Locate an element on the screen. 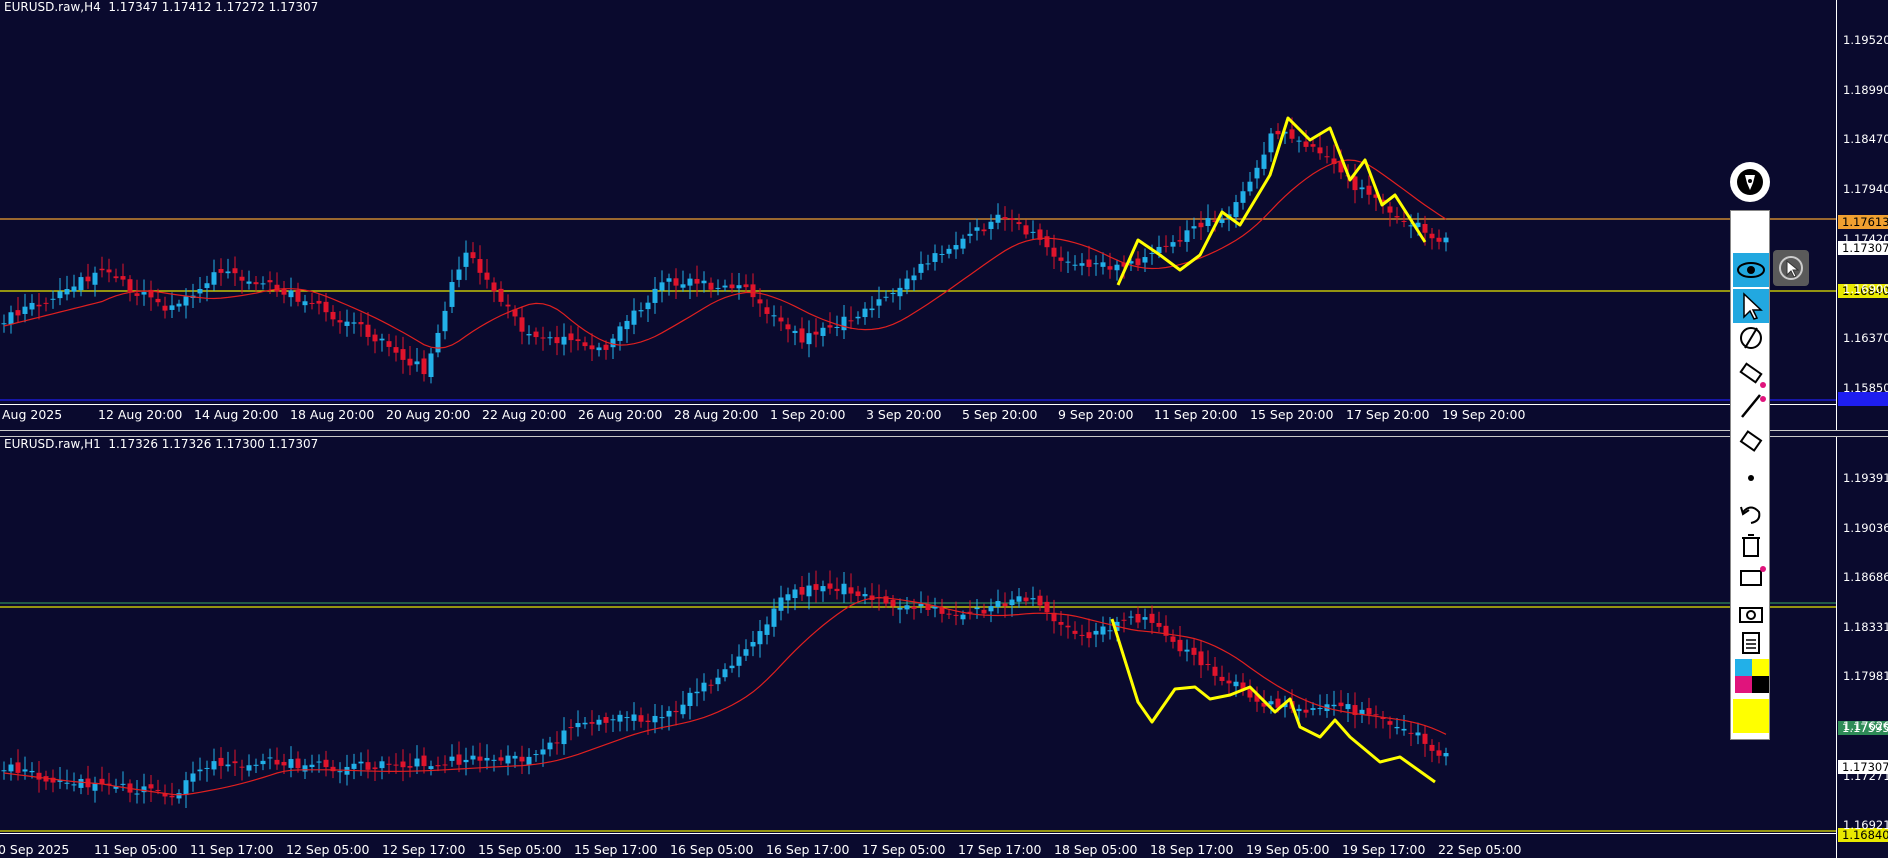 Image resolution: width=1888 pixels, height=858 pixels. toolbar-button-eraser-pen is located at coordinates (1751, 374).